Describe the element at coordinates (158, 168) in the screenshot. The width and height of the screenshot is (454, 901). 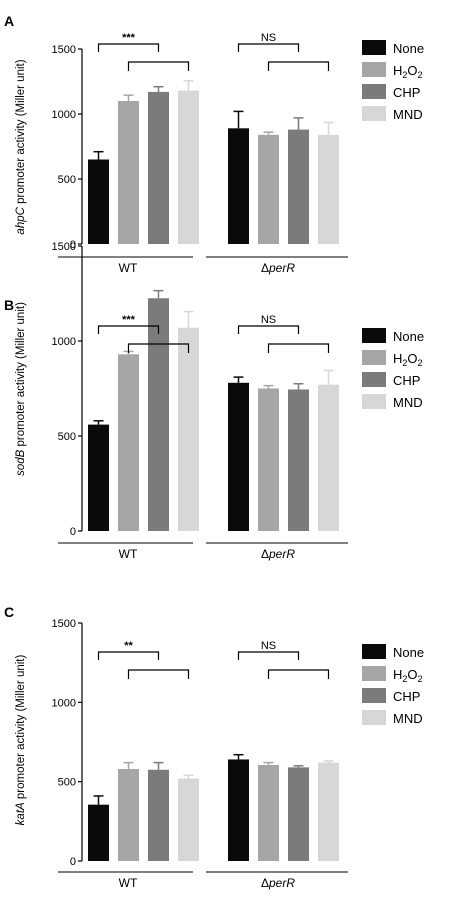
I see `bar-A-g0-b2` at that location.